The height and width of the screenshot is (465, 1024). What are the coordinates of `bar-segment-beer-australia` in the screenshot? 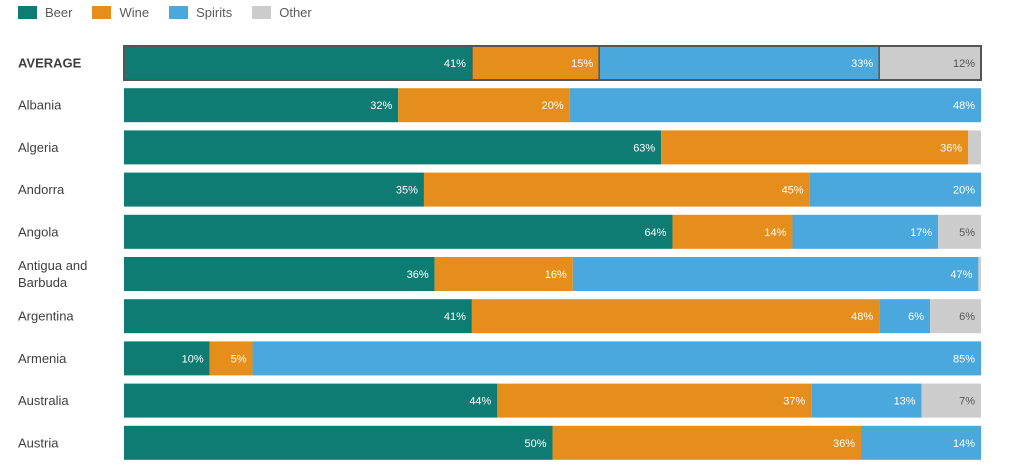 It's located at (311, 400).